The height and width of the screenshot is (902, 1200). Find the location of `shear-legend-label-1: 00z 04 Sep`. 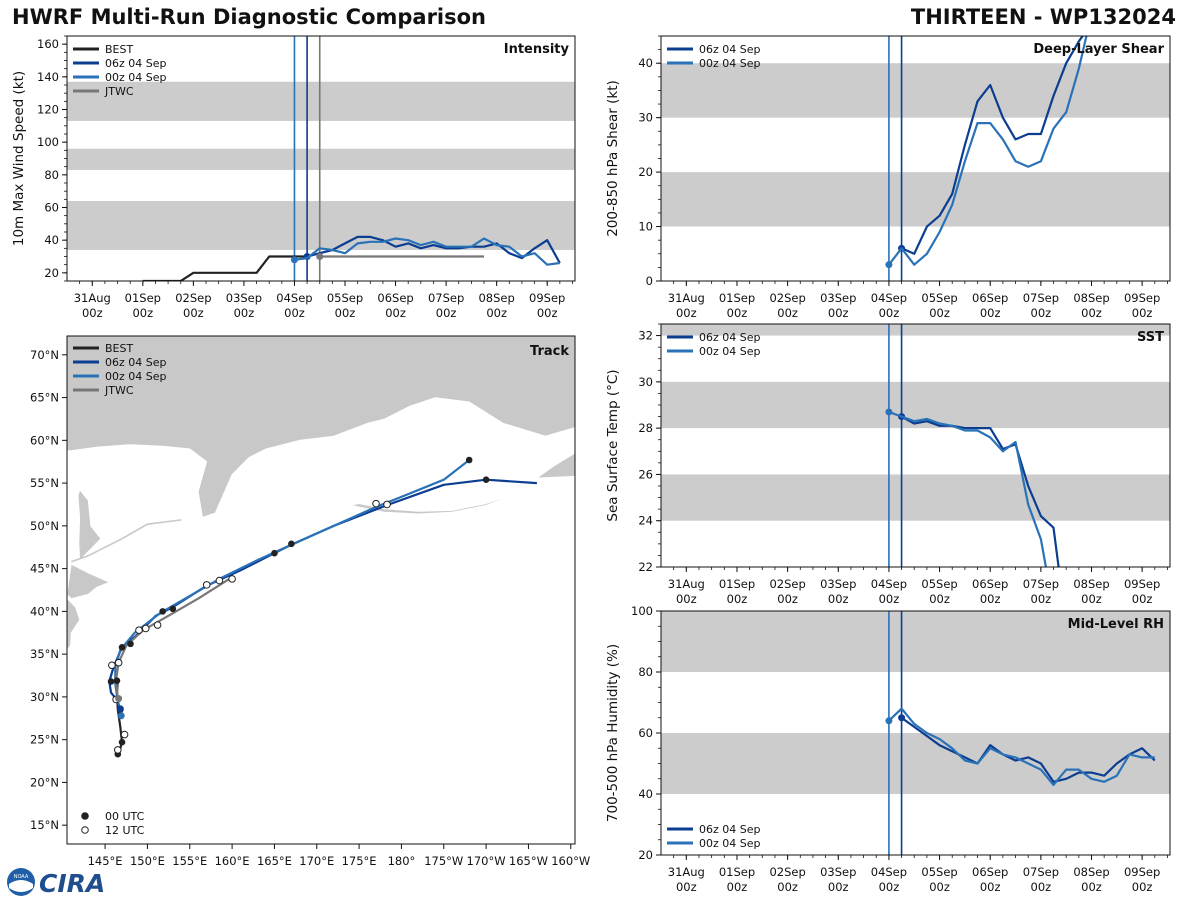

shear-legend-label-1: 00z 04 Sep is located at coordinates (730, 63).